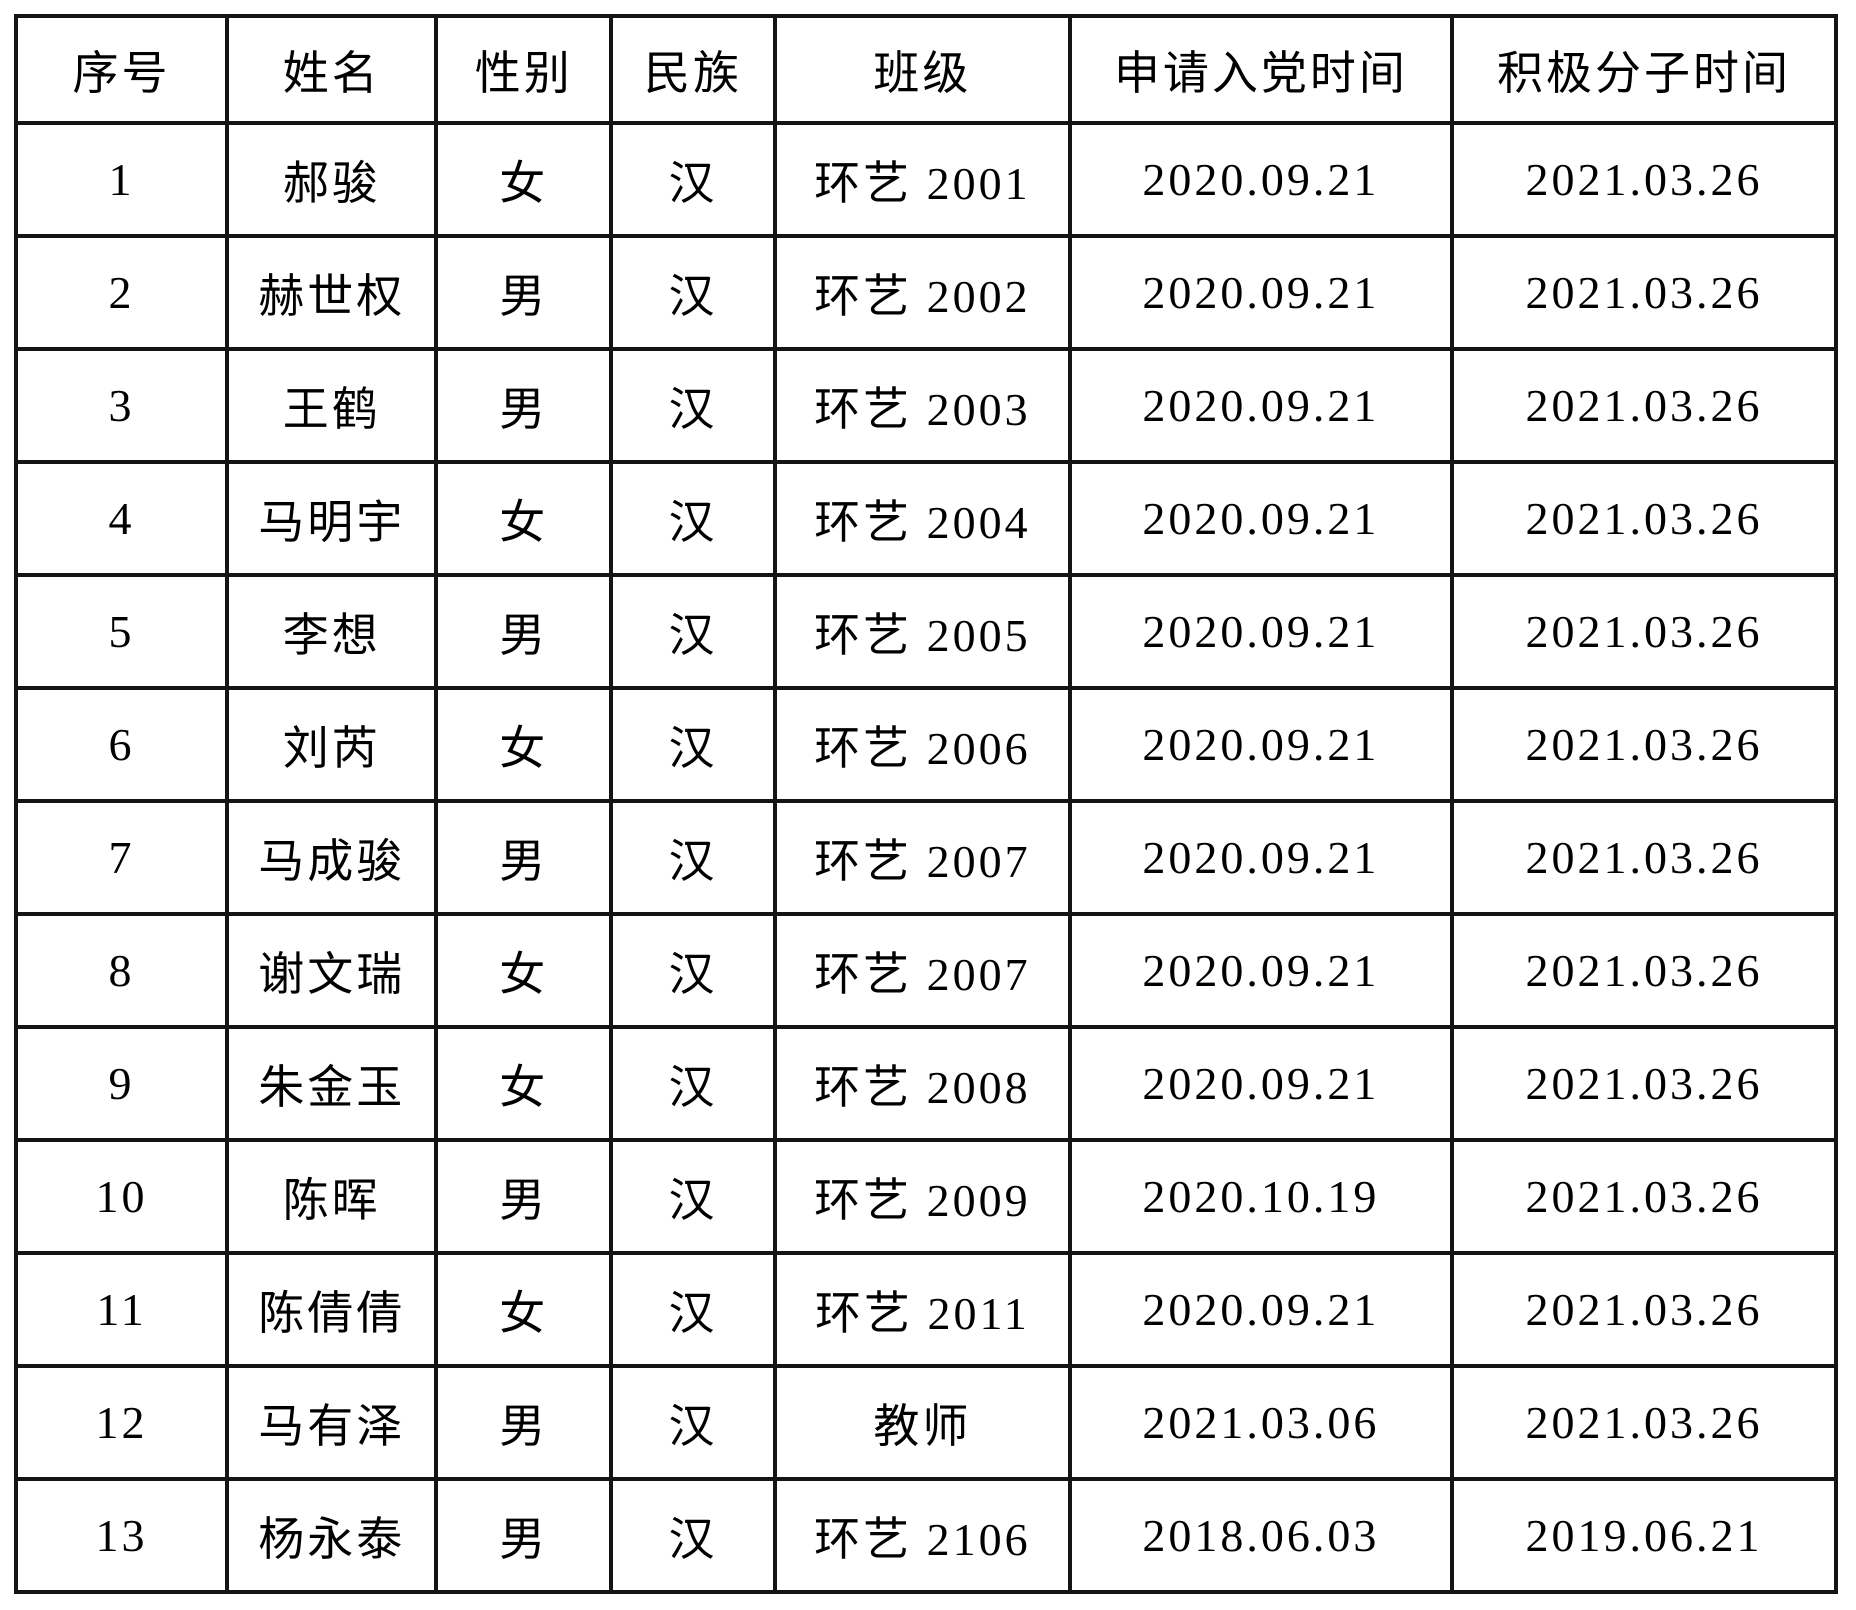 This screenshot has width=1856, height=1610. I want to click on cell-class: 环艺 2011, so click(922, 1309).